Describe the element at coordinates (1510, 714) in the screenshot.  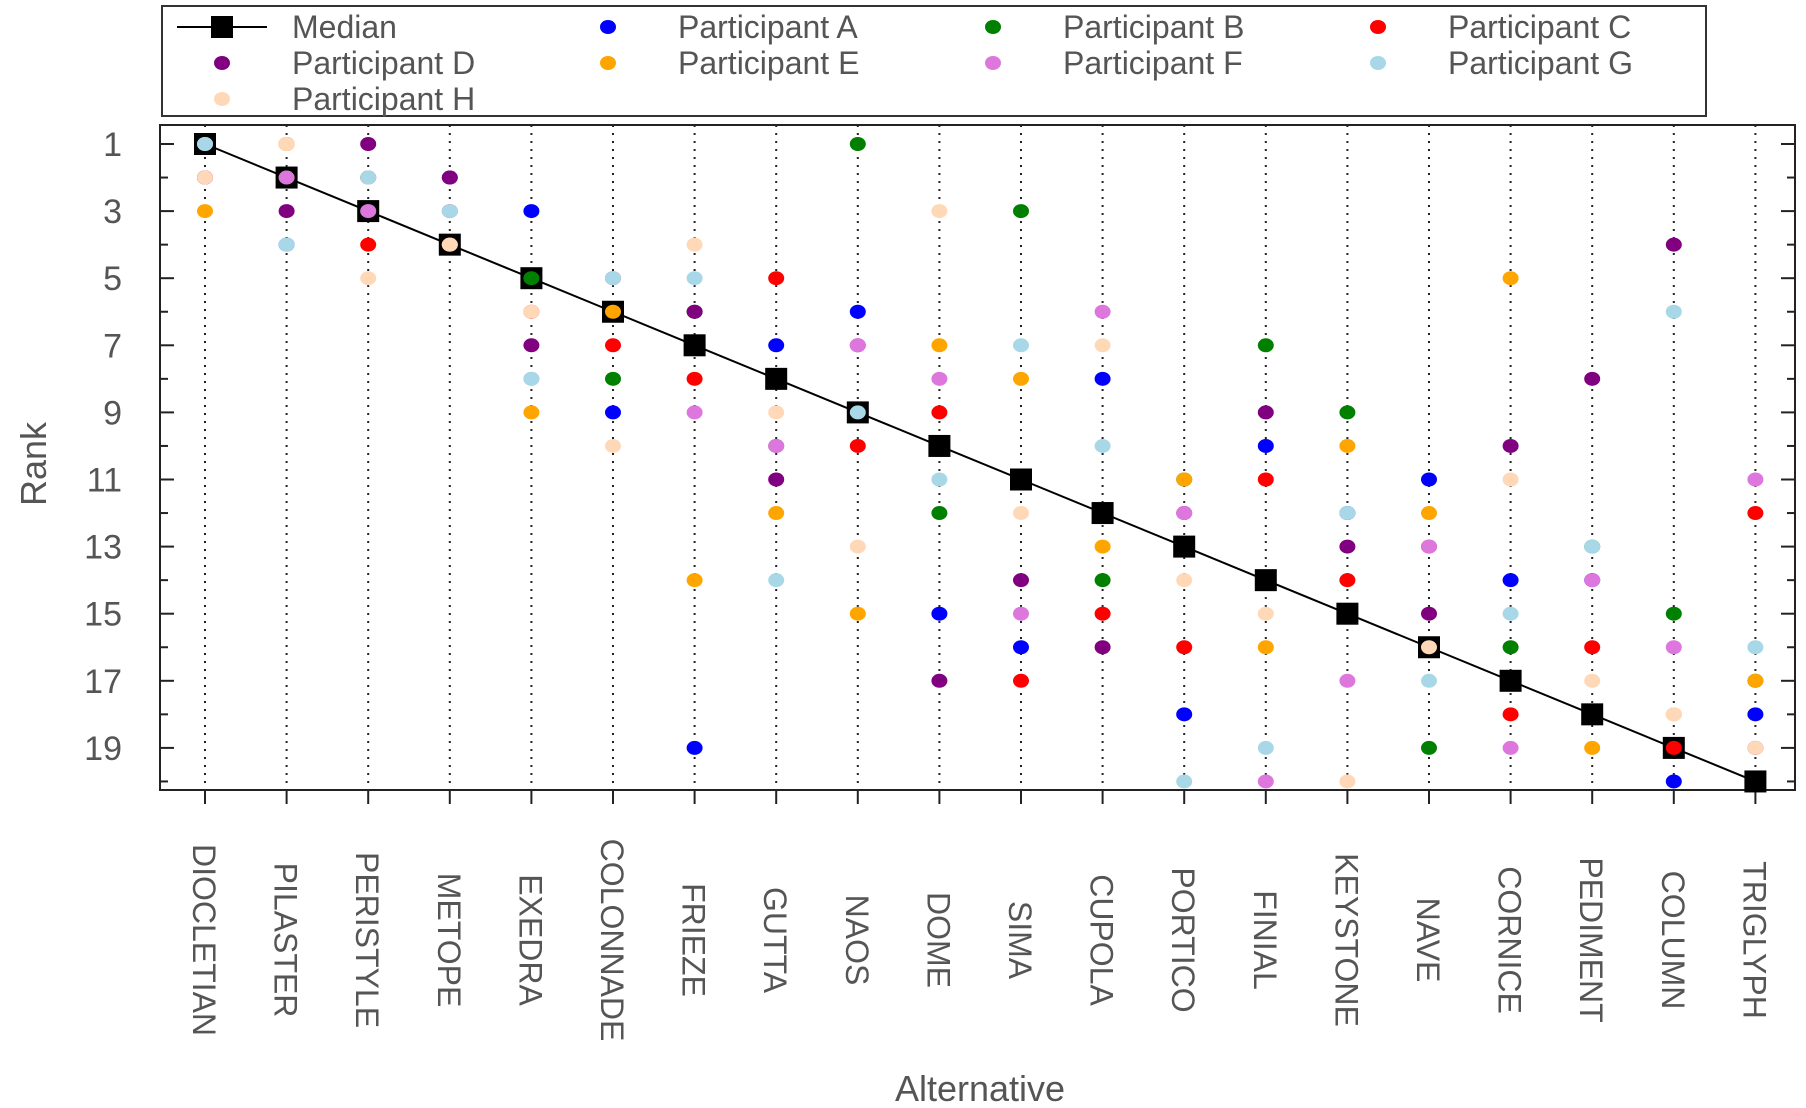
I see `point-participant-c-cornice` at that location.